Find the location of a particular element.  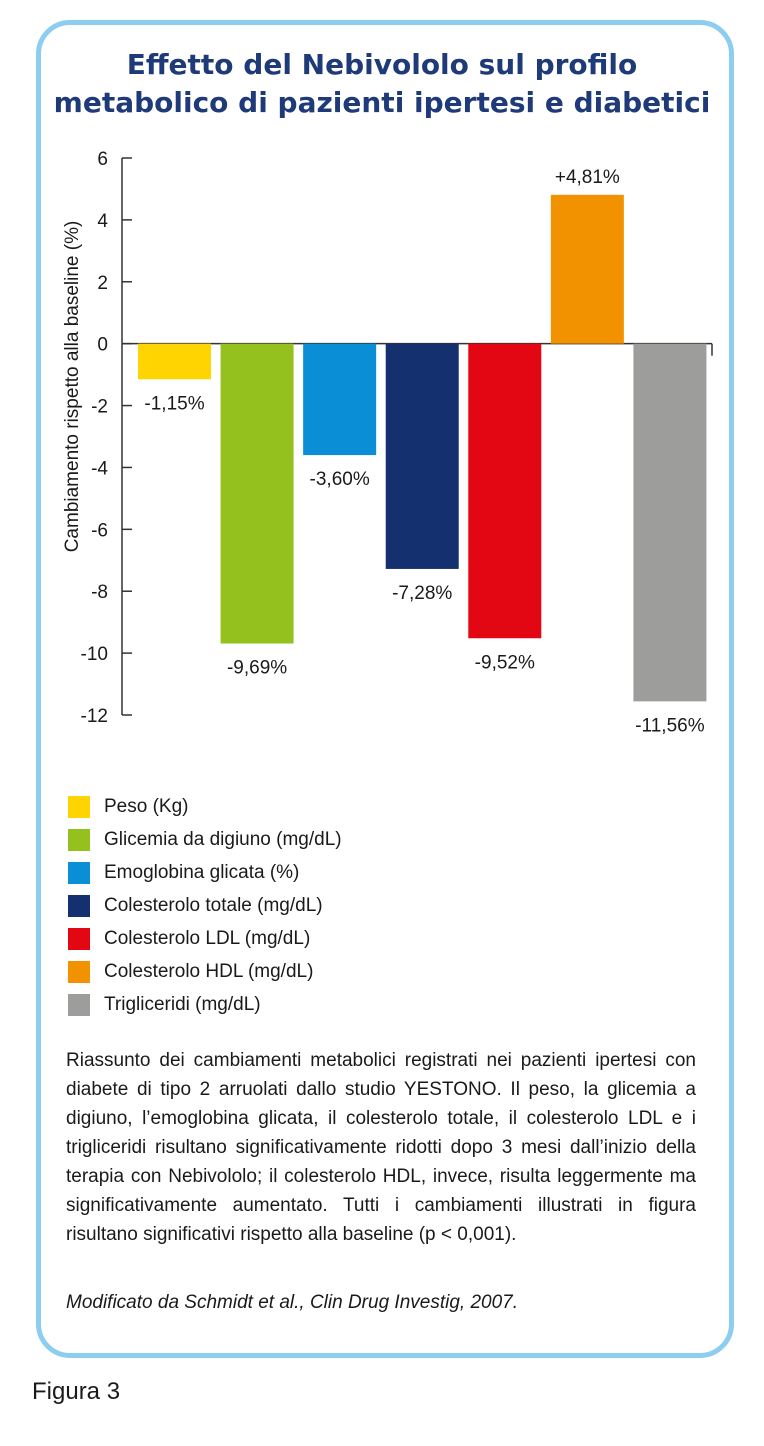

y-axis-label: Cambiamento rispetto alla baseline (%) is located at coordinates (72, 387).